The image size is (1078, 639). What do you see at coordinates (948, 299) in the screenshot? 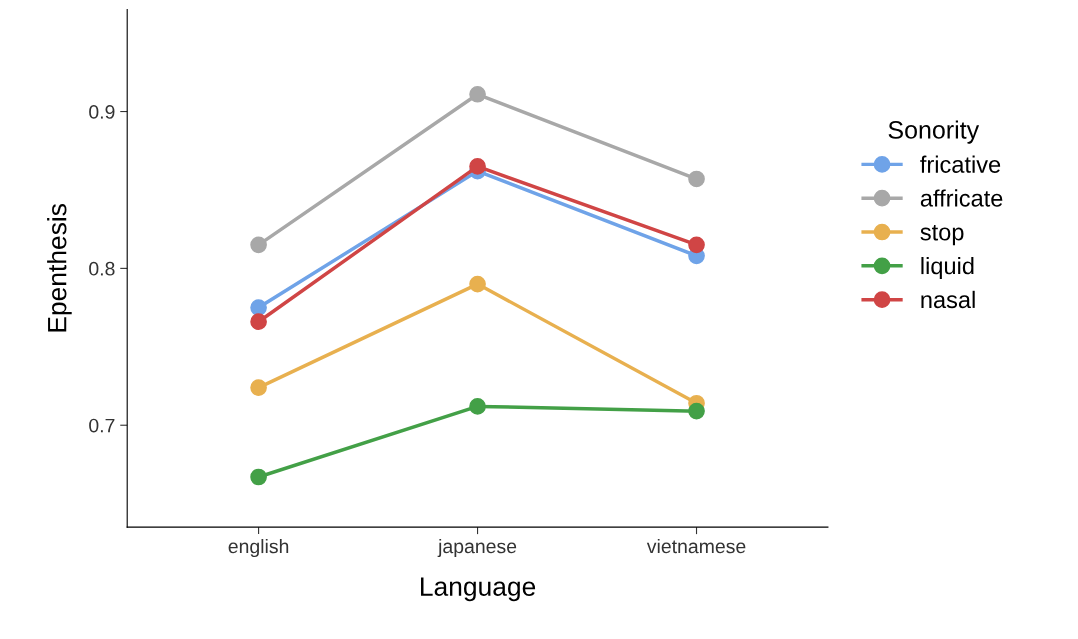
I see `legend-label: nasal` at bounding box center [948, 299].